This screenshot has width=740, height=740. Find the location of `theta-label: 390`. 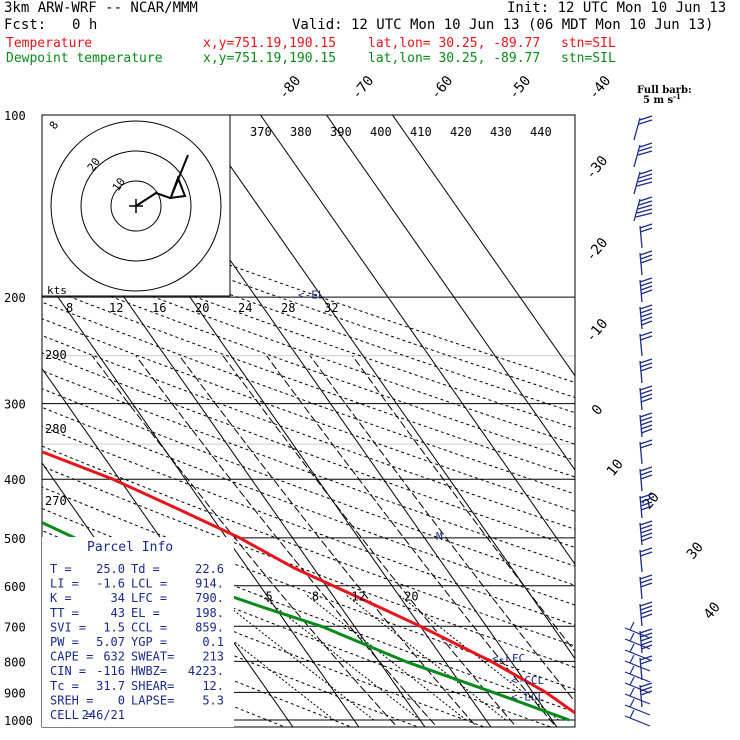

theta-label: 390 is located at coordinates (341, 132).